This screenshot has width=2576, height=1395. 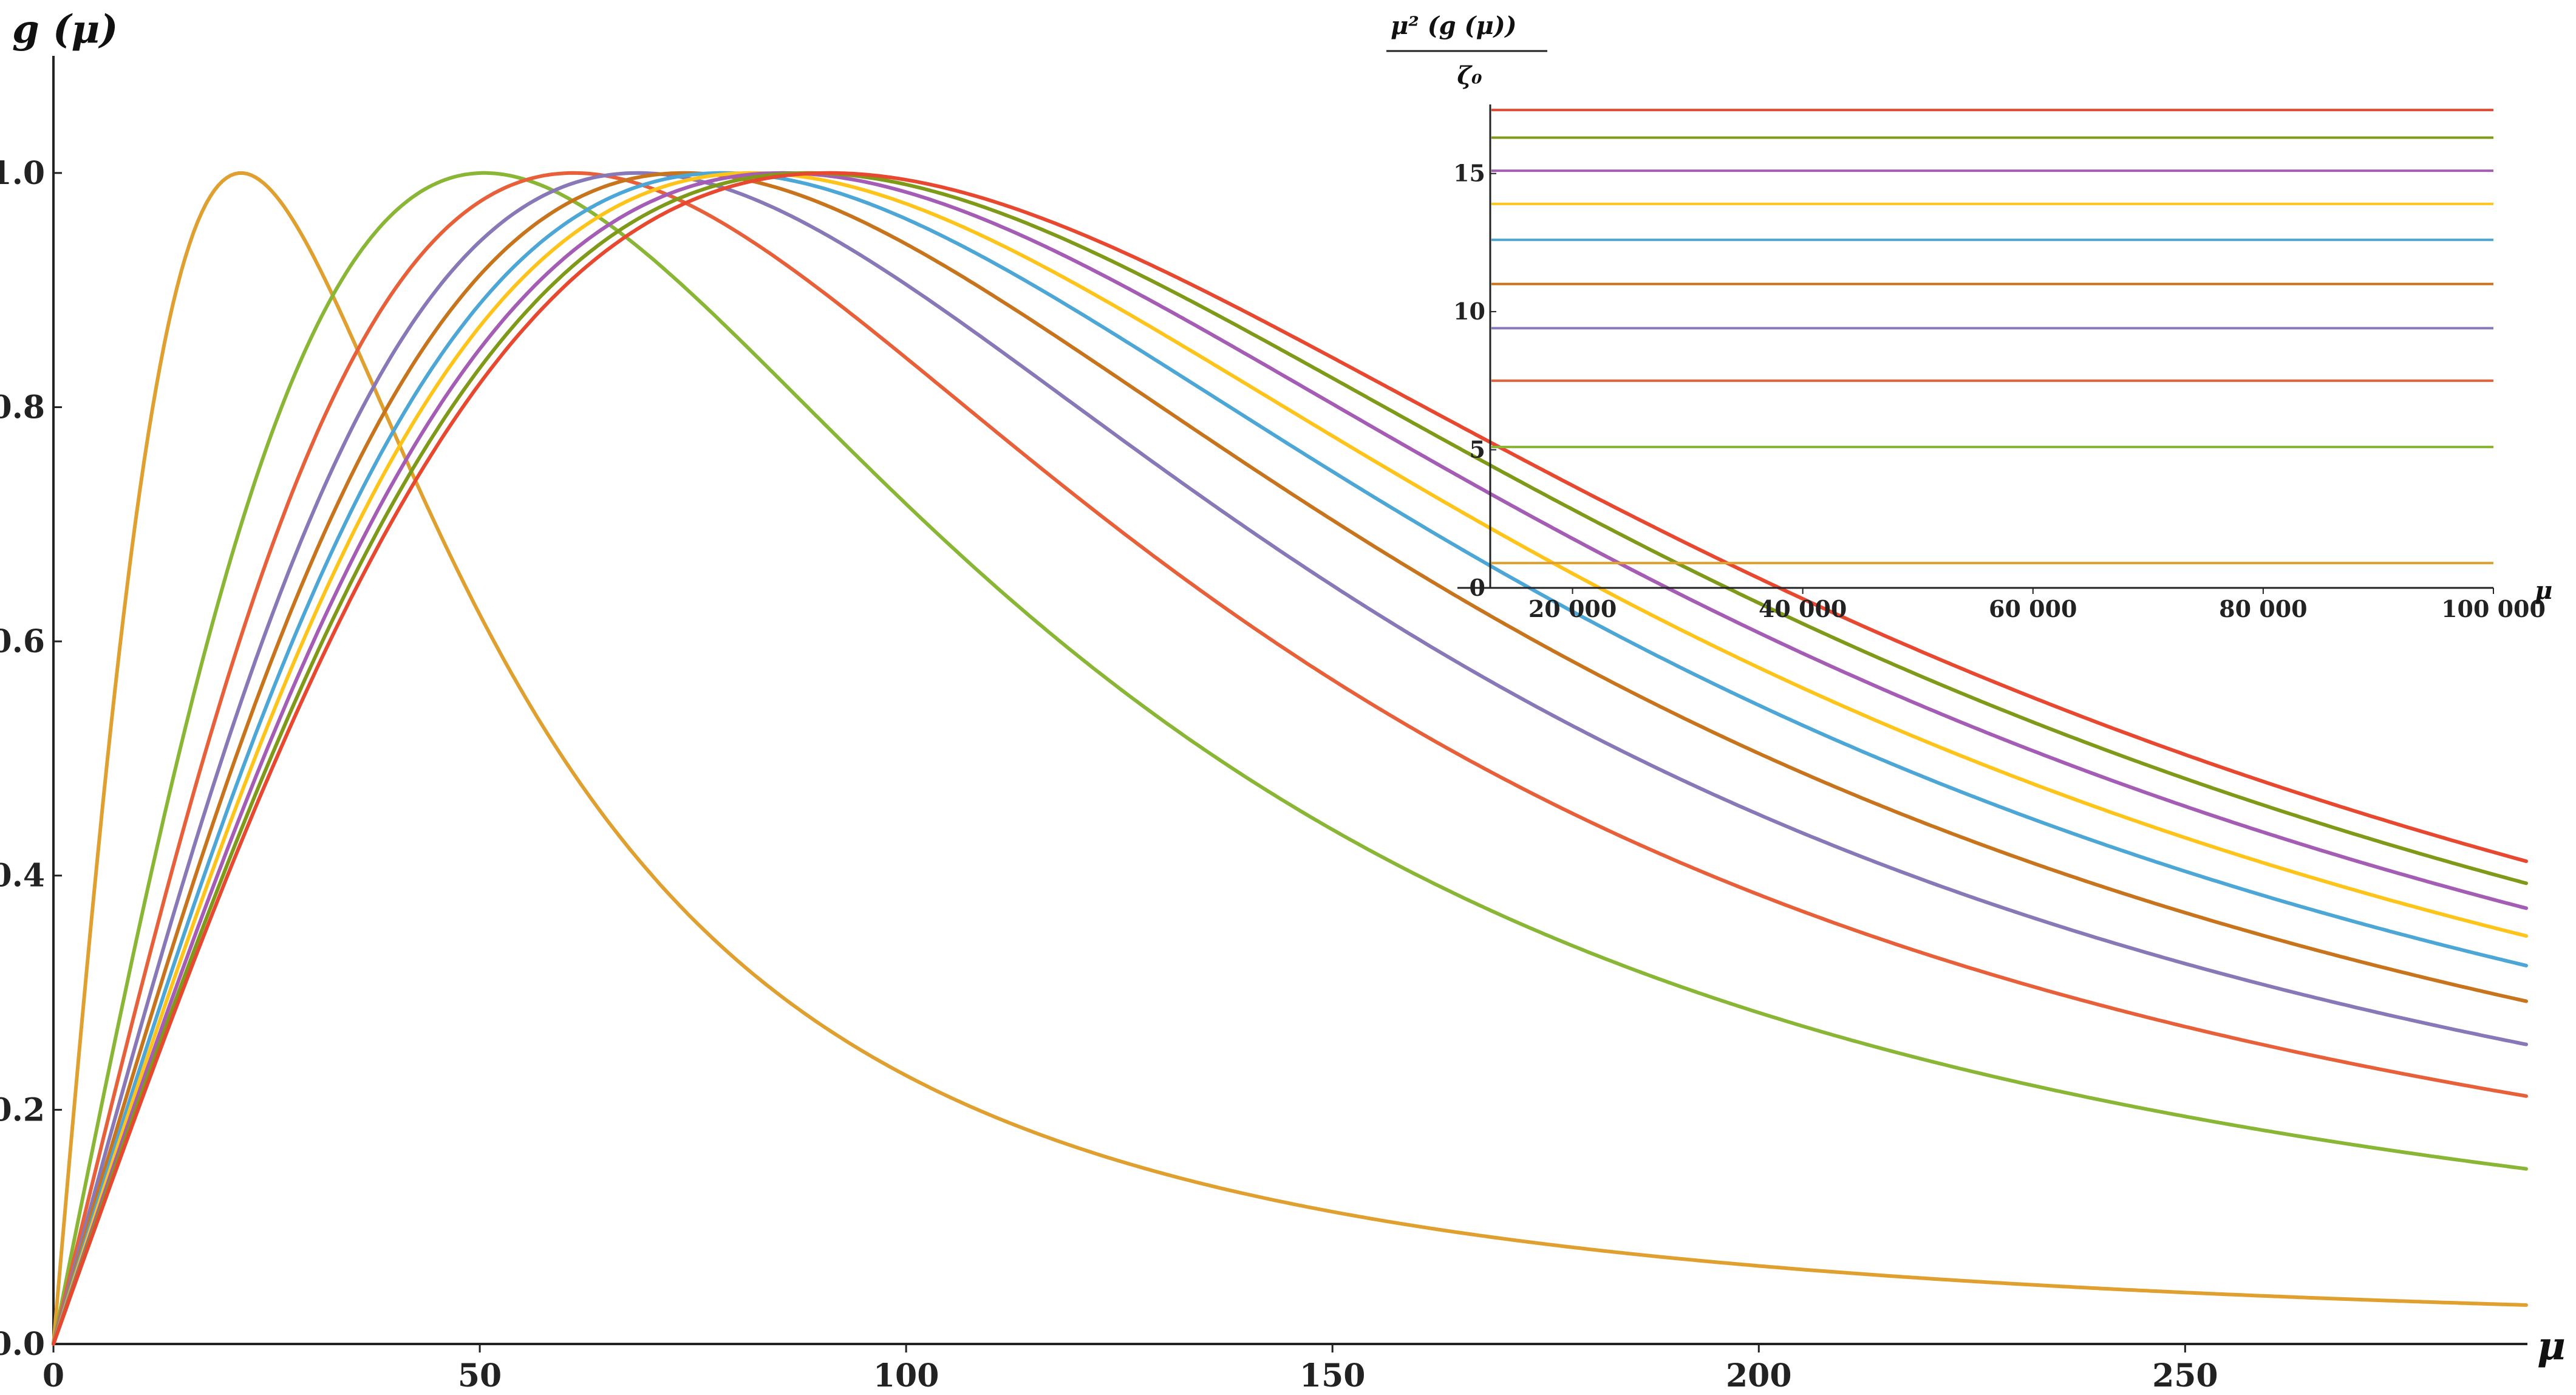 I want to click on main-y-tick-label: 1.0, so click(x=22, y=173).